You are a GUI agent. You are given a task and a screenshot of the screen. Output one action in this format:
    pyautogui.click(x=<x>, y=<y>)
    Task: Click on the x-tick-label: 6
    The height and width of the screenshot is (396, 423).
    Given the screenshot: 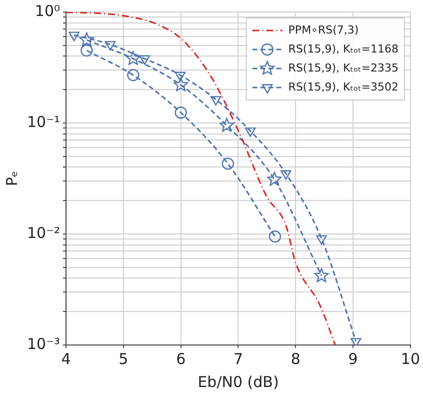 What is the action you would take?
    pyautogui.click(x=181, y=359)
    